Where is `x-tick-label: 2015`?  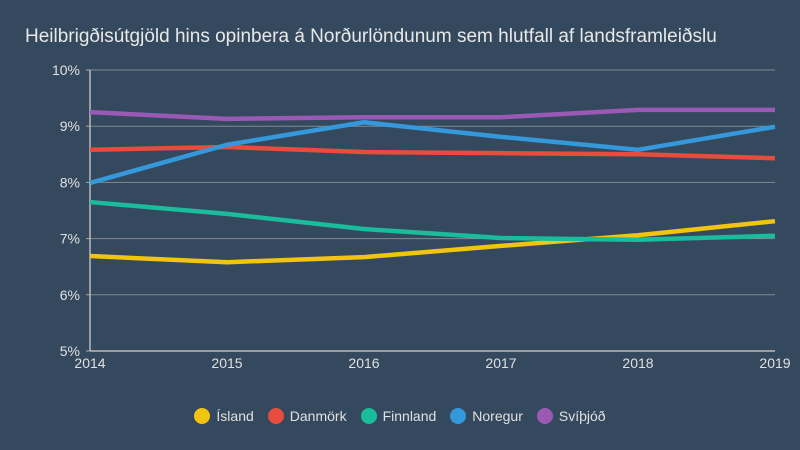 x-tick-label: 2015 is located at coordinates (226, 363).